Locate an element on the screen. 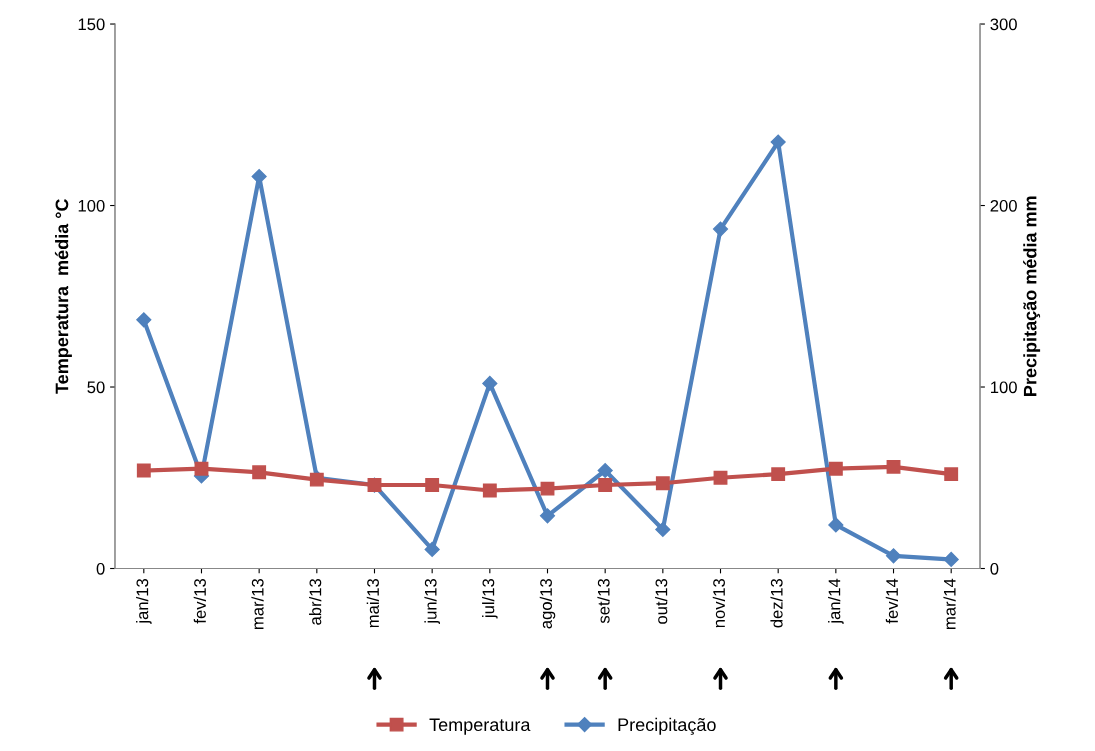 The height and width of the screenshot is (751, 1095). y2-tick-label: 100 is located at coordinates (1004, 387).